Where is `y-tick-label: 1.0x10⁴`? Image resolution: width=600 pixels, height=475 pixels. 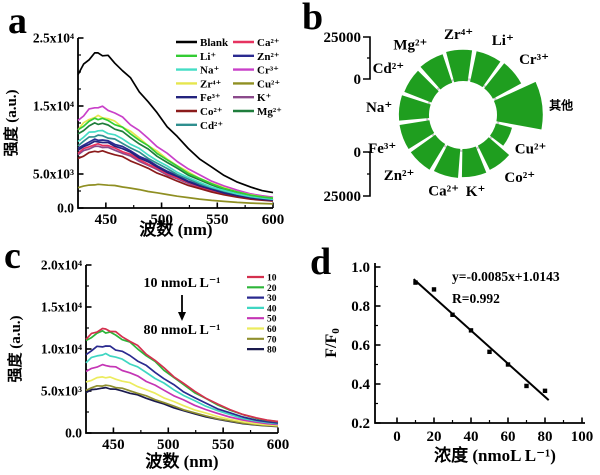
y-tick-label: 1.0x10⁴ is located at coordinates (61, 349).